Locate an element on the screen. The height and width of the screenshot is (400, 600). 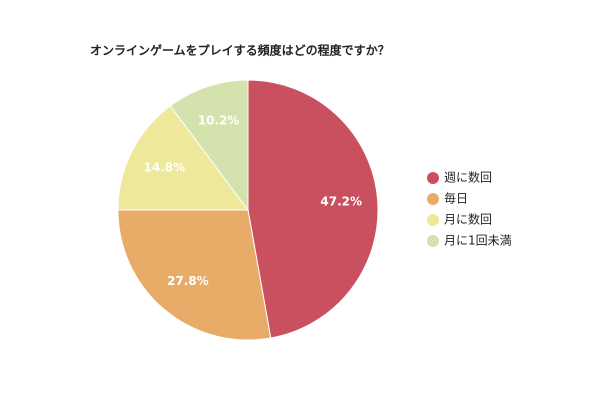
slice-label: 10.2% is located at coordinates (219, 121).